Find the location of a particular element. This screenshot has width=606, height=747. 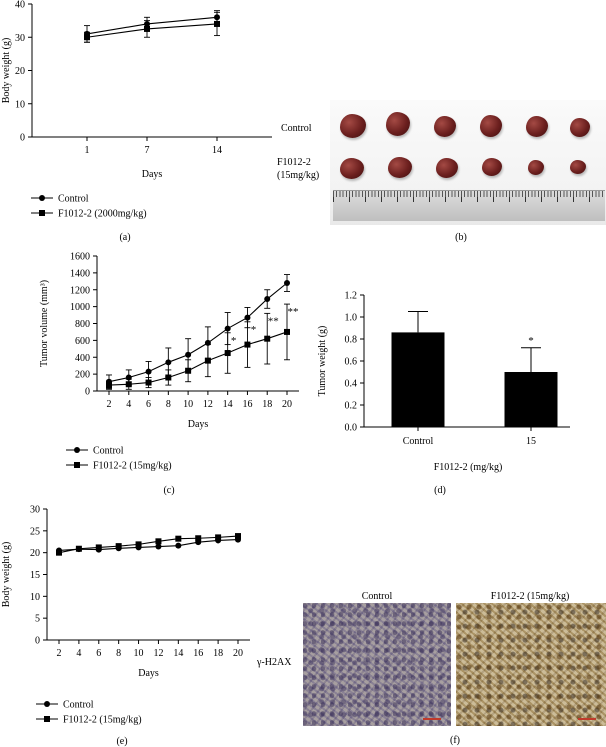

photo-row-label-dose: (15mg/kg) is located at coordinates (298, 175).